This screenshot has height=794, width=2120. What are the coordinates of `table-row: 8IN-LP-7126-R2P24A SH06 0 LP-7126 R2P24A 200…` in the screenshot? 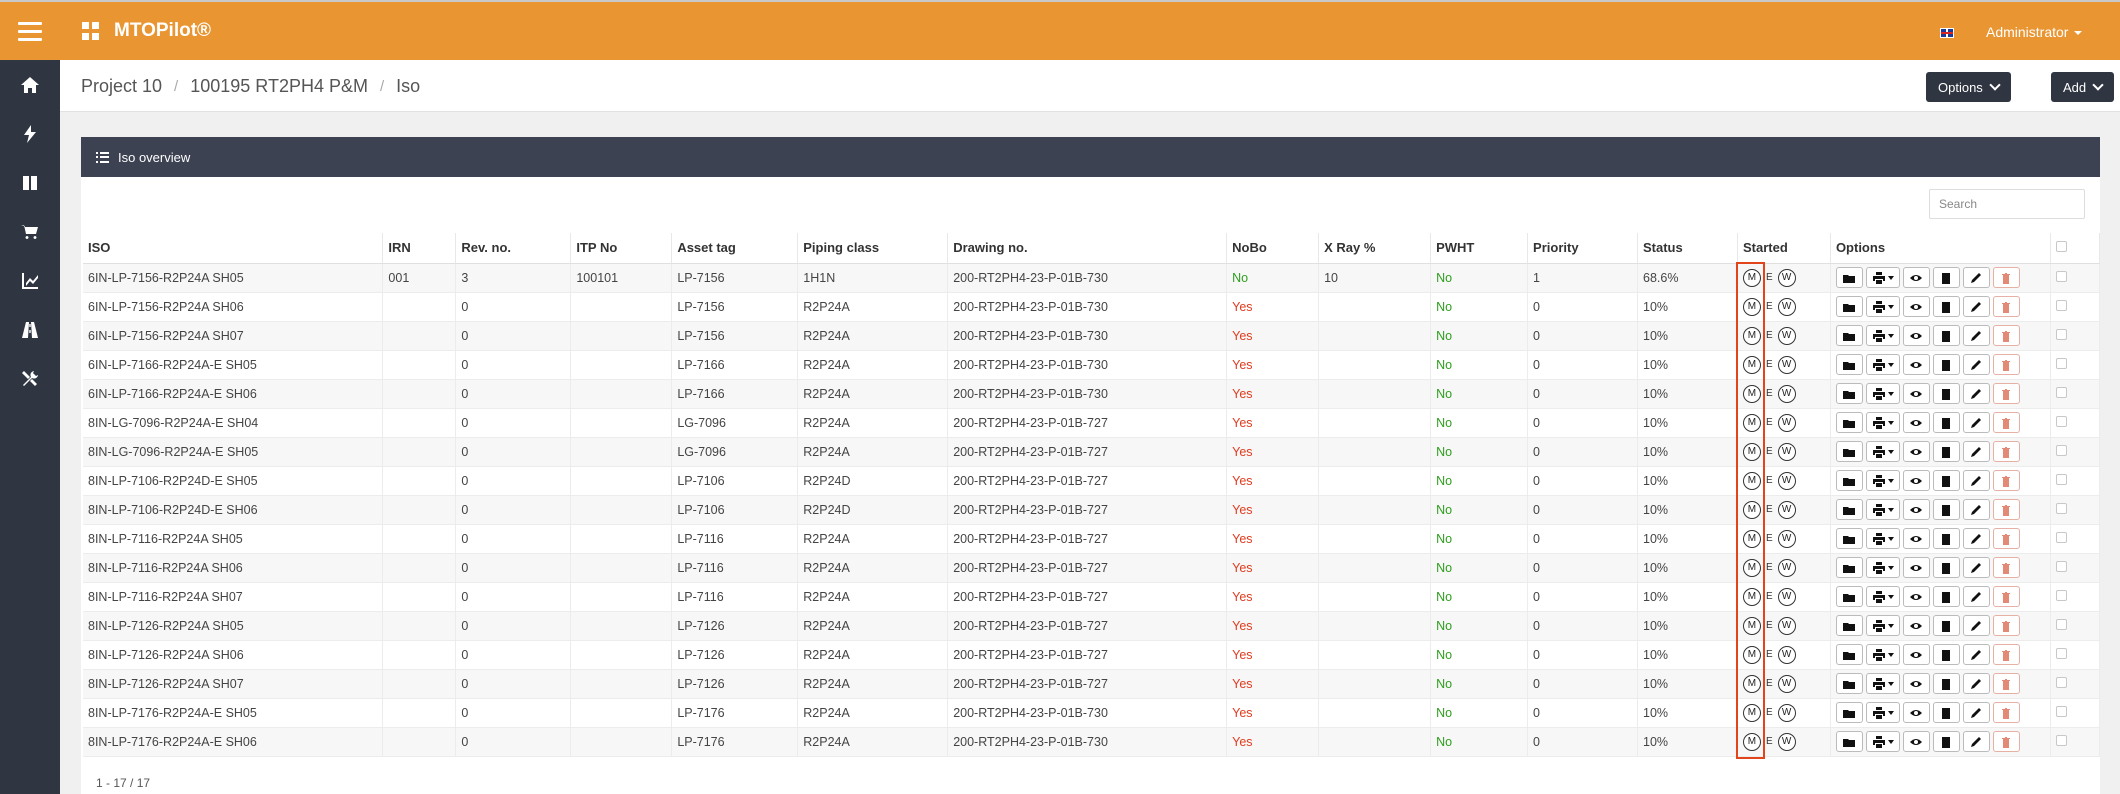 It's located at (1092, 655).